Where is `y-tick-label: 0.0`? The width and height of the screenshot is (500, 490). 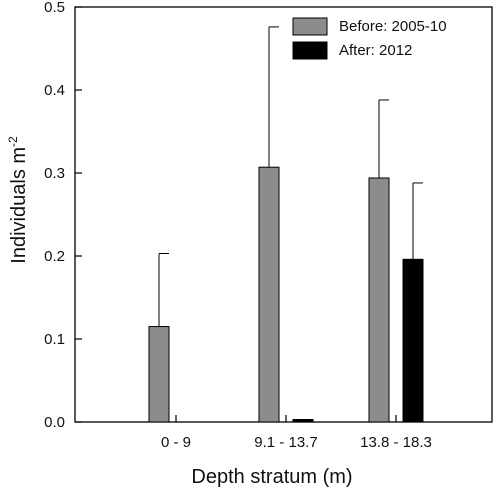
y-tick-label: 0.0 is located at coordinates (54, 422).